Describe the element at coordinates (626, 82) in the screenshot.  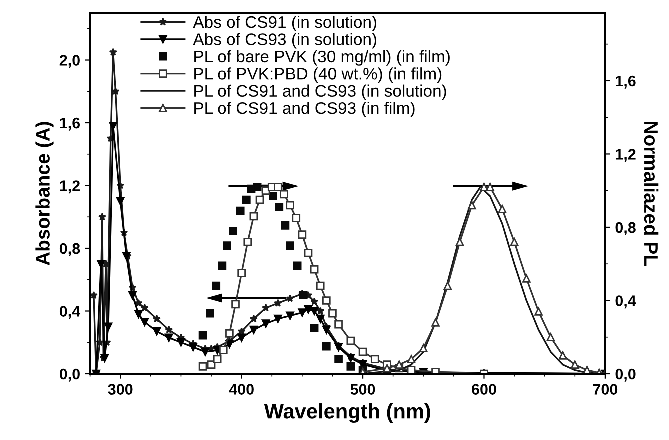
I see `y2-tick-label: 1,6` at that location.